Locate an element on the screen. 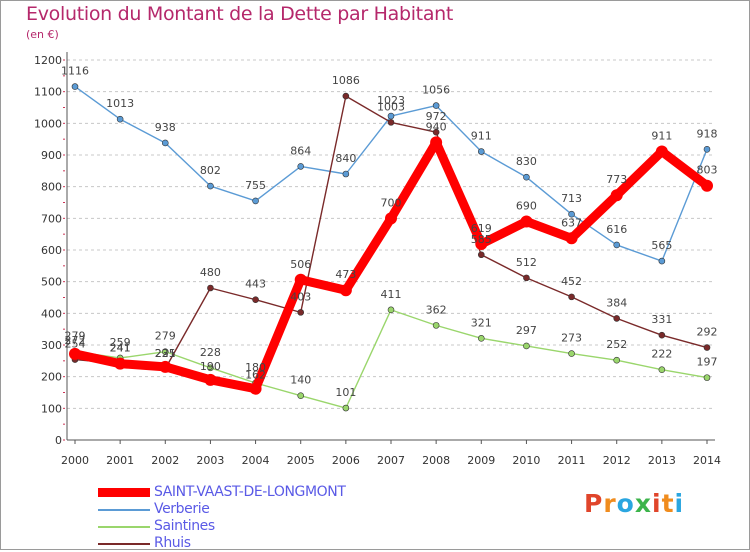 The width and height of the screenshot is (750, 552). data-label: 297 is located at coordinates (526, 330).